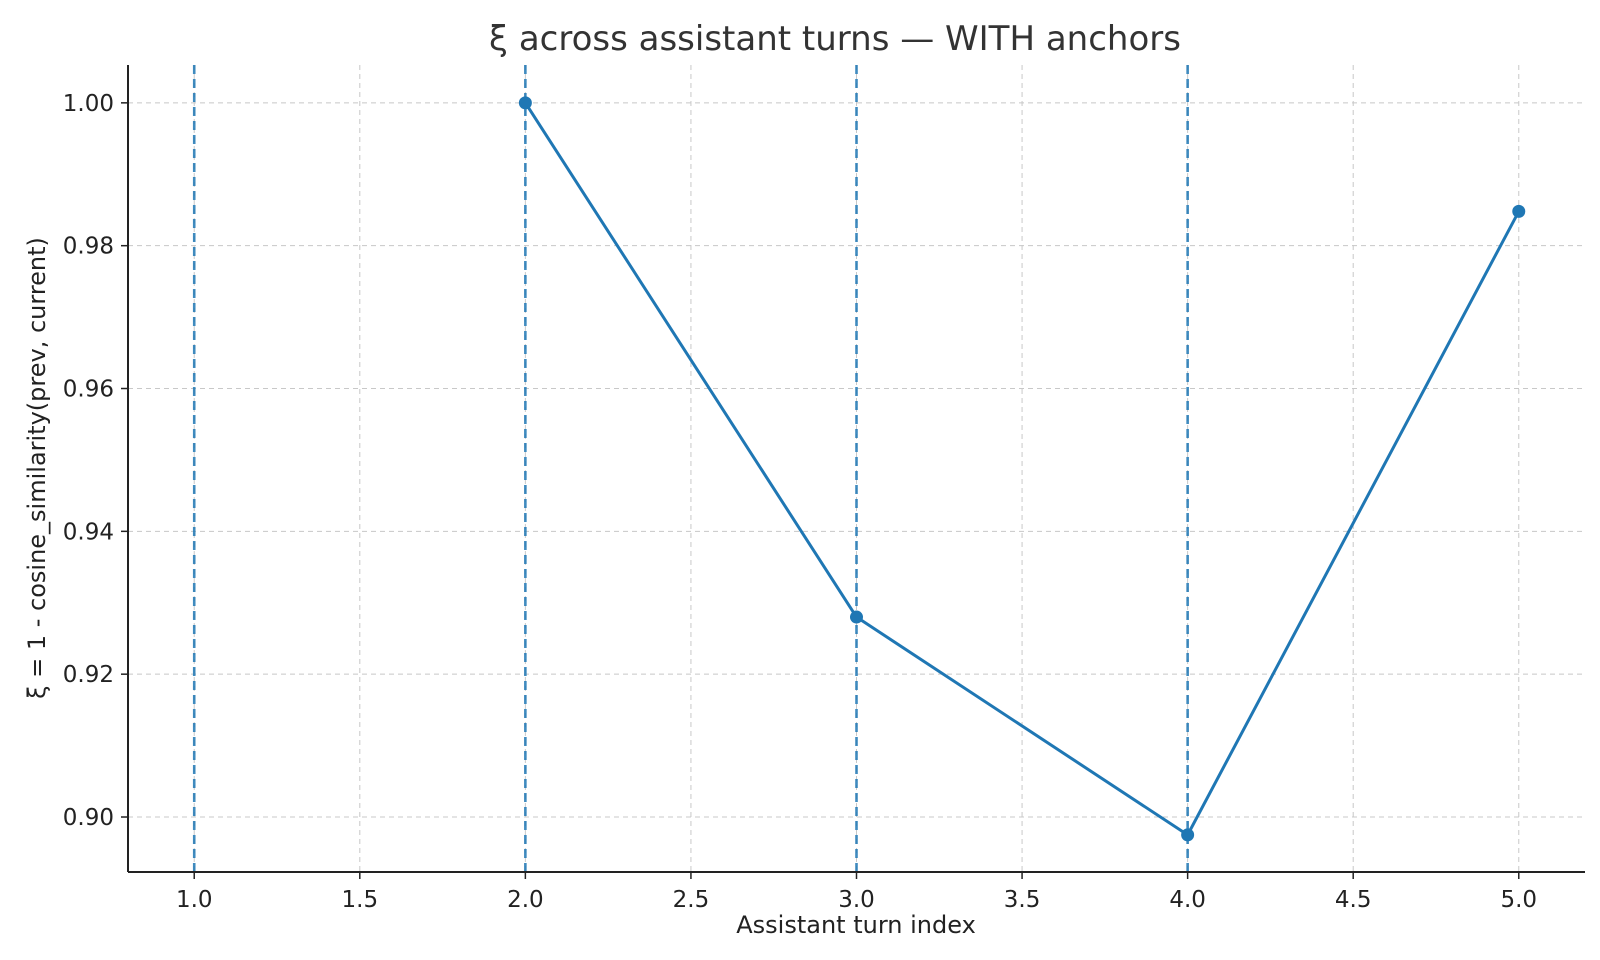  I want to click on chart-title: ξ across assistant turns — WITH anchors, so click(835, 39).